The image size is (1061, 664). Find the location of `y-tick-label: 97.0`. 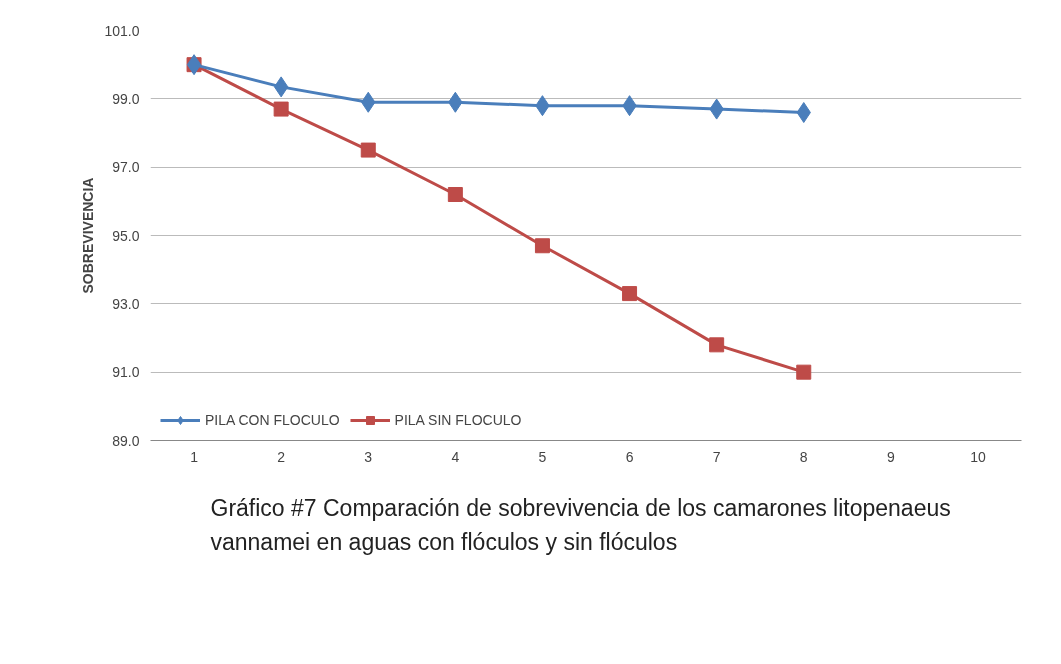

y-tick-label: 97.0 is located at coordinates (126, 167).